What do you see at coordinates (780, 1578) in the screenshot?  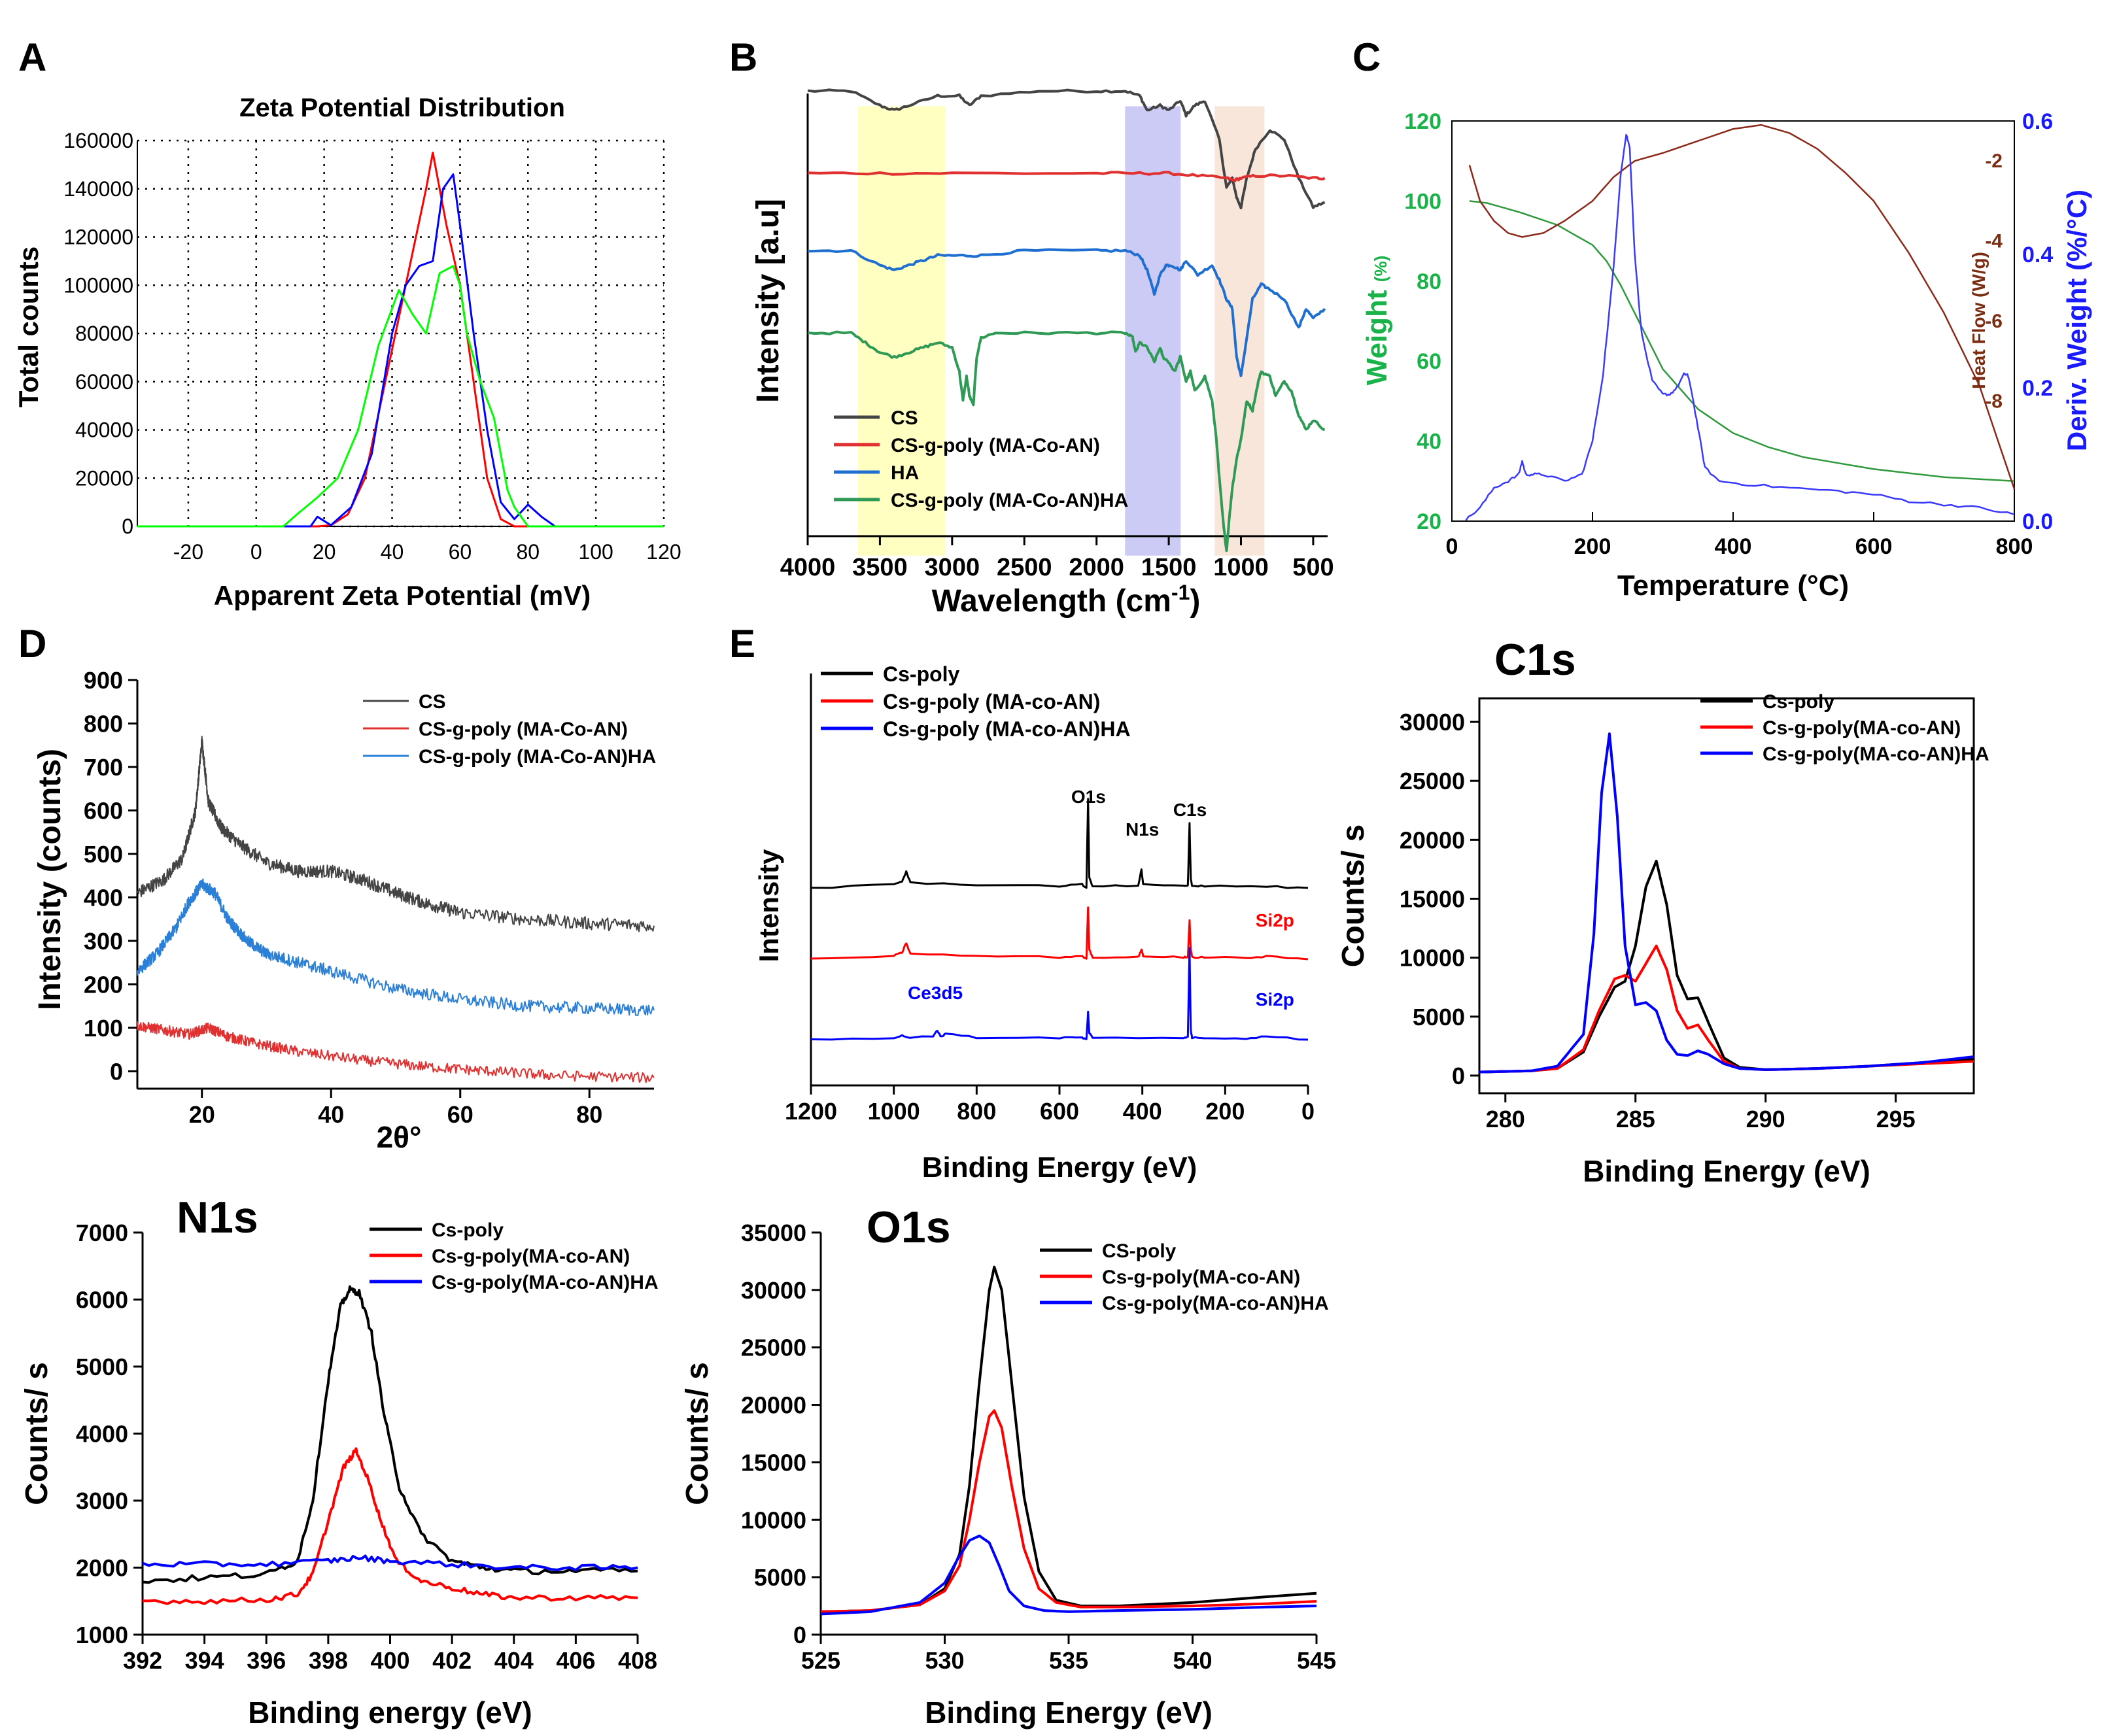 I see `y-tick-label: 5000` at bounding box center [780, 1578].